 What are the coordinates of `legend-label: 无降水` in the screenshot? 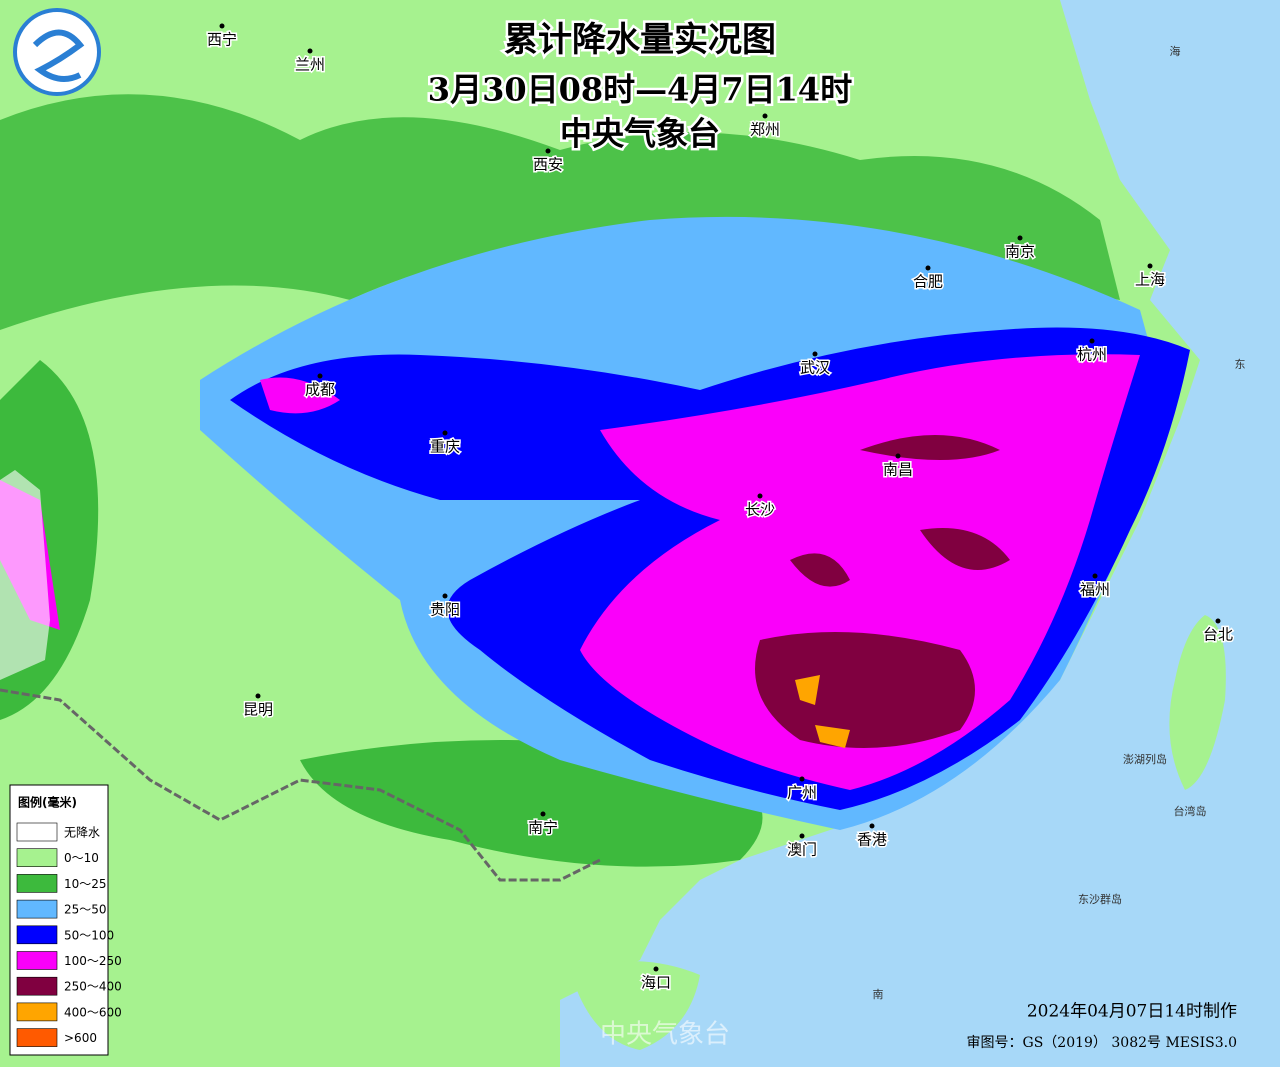 It's located at (82, 833).